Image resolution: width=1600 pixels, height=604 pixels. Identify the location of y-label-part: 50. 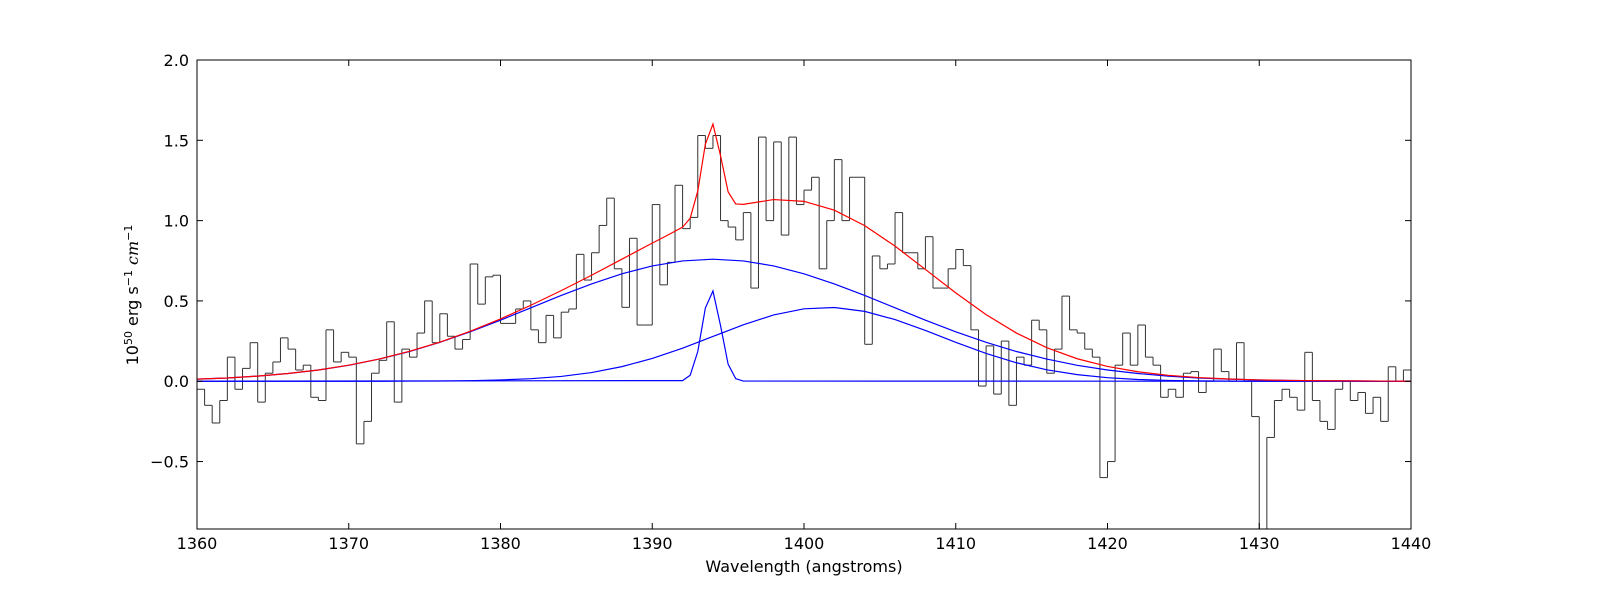
(128, 338).